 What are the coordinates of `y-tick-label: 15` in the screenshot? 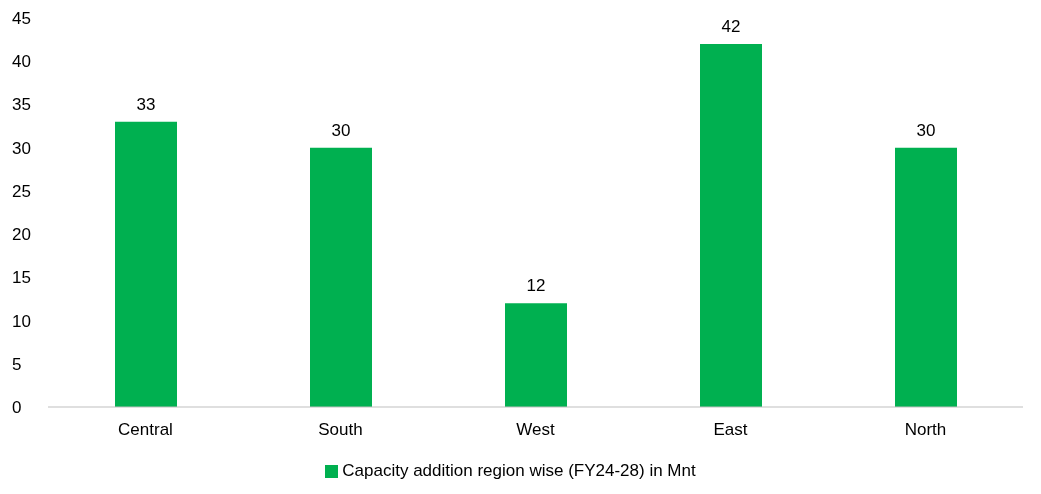 It's located at (21, 278).